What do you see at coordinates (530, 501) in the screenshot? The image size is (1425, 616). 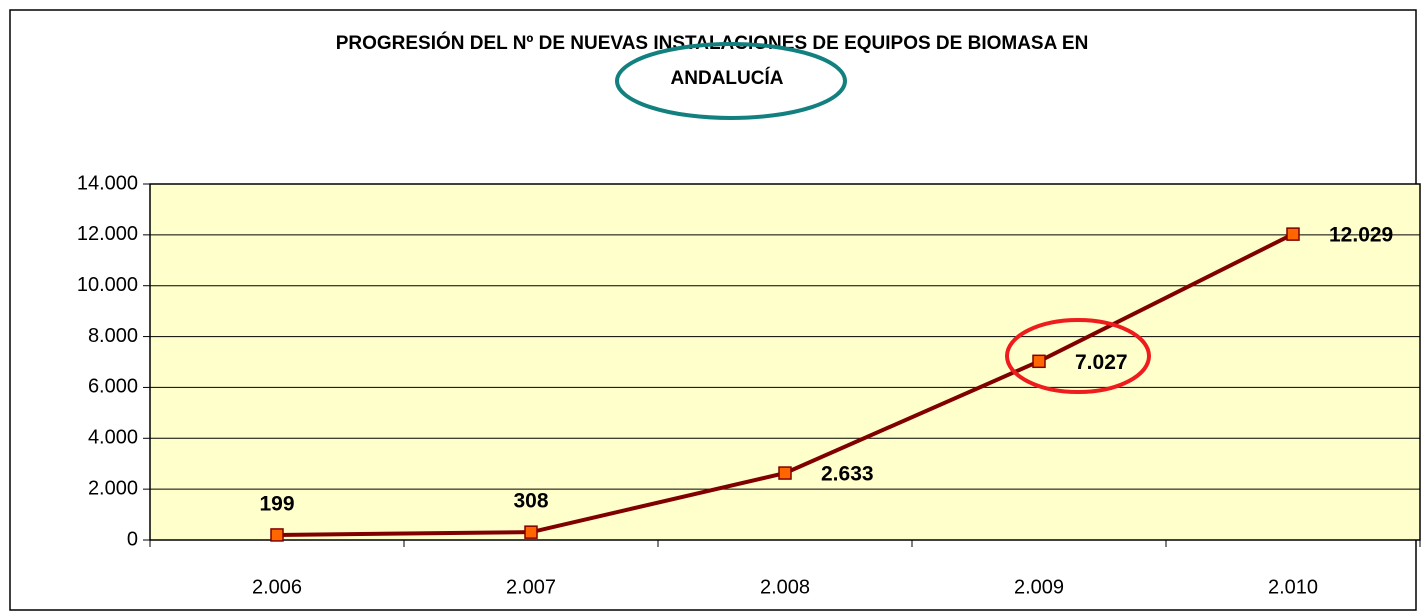 I see `value-label: 308` at bounding box center [530, 501].